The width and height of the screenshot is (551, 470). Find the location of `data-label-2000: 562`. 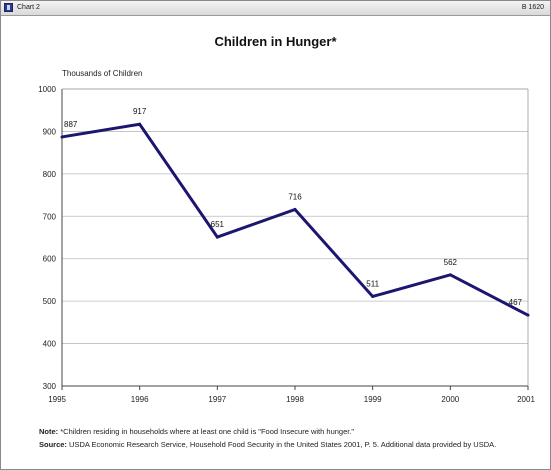

data-label-2000: 562 is located at coordinates (451, 262).